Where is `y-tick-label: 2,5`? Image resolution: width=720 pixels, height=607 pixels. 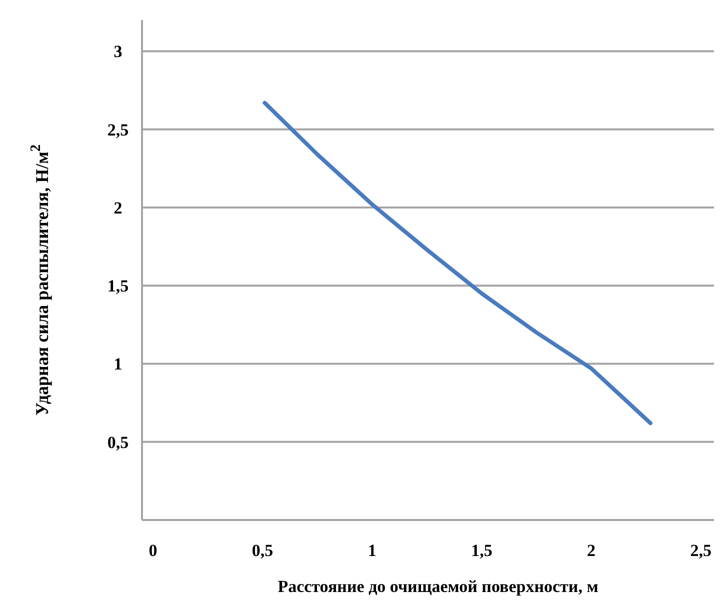
y-tick-label: 2,5 is located at coordinates (118, 130).